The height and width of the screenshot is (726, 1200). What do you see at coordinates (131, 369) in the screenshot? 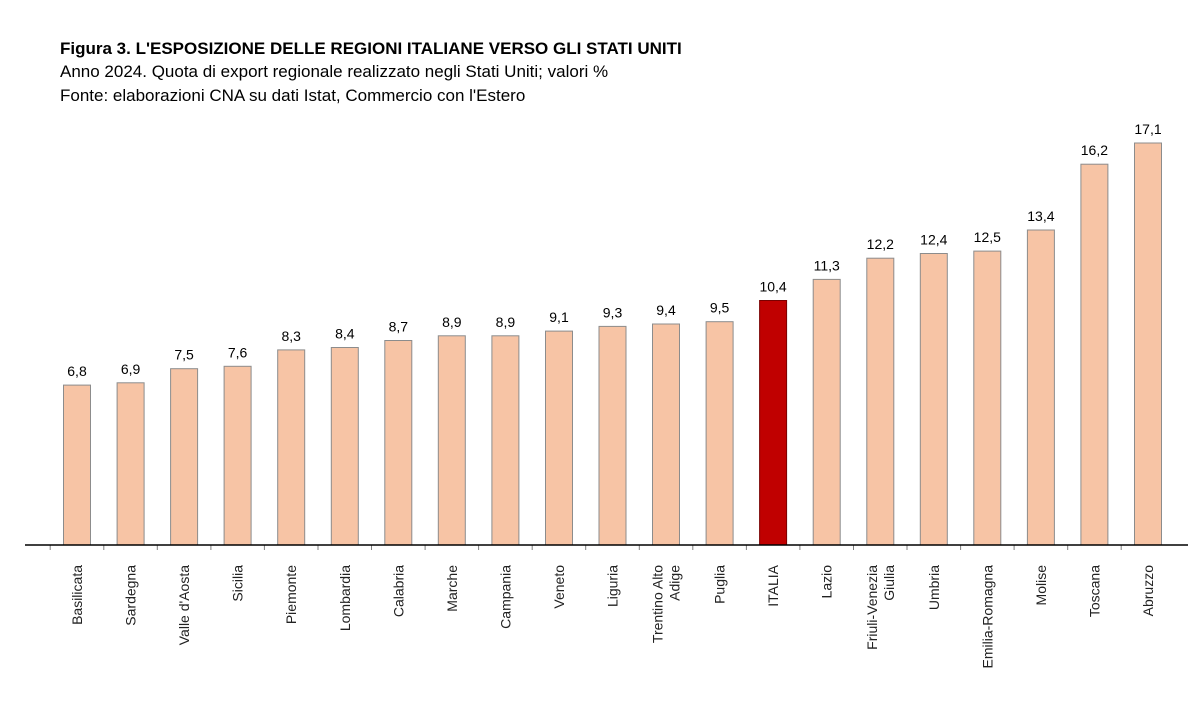
I see `value-label-1: 6,9` at bounding box center [131, 369].